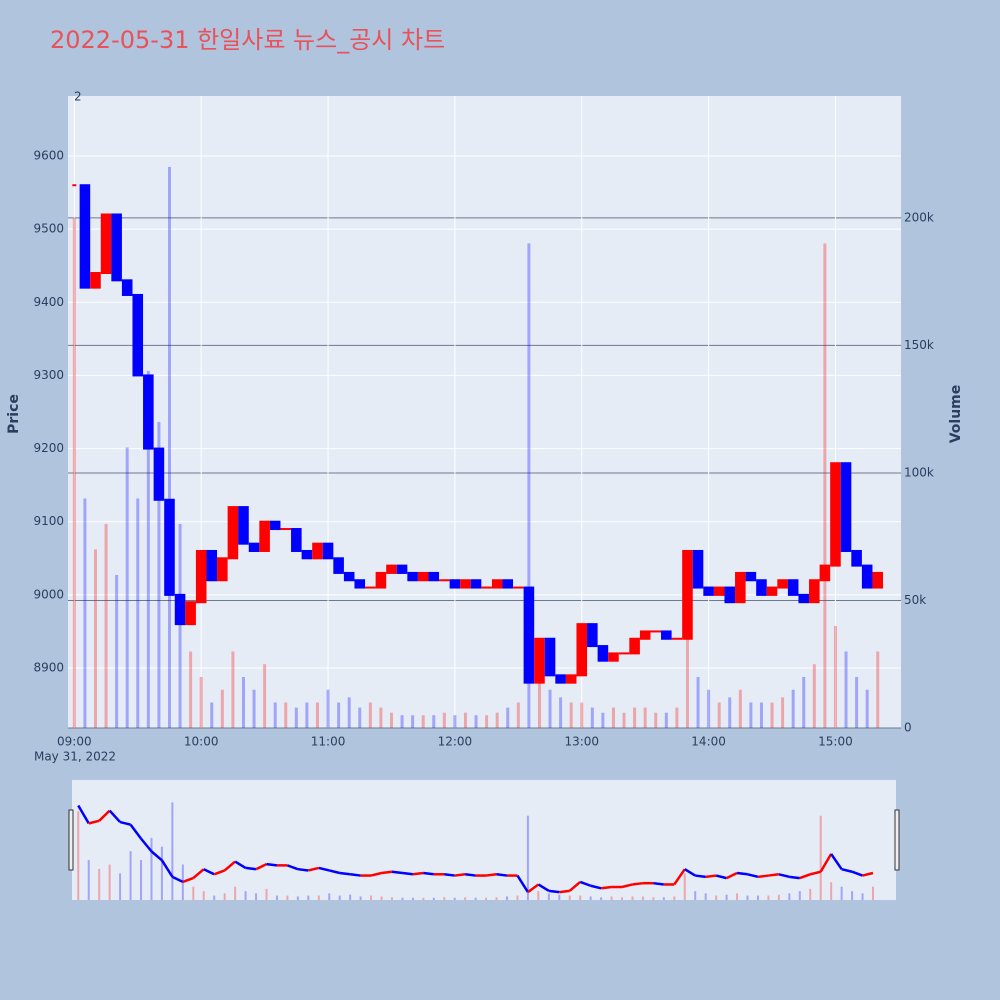 The width and height of the screenshot is (1000, 1000). What do you see at coordinates (48, 521) in the screenshot?
I see `y-tick-label: 9100` at bounding box center [48, 521].